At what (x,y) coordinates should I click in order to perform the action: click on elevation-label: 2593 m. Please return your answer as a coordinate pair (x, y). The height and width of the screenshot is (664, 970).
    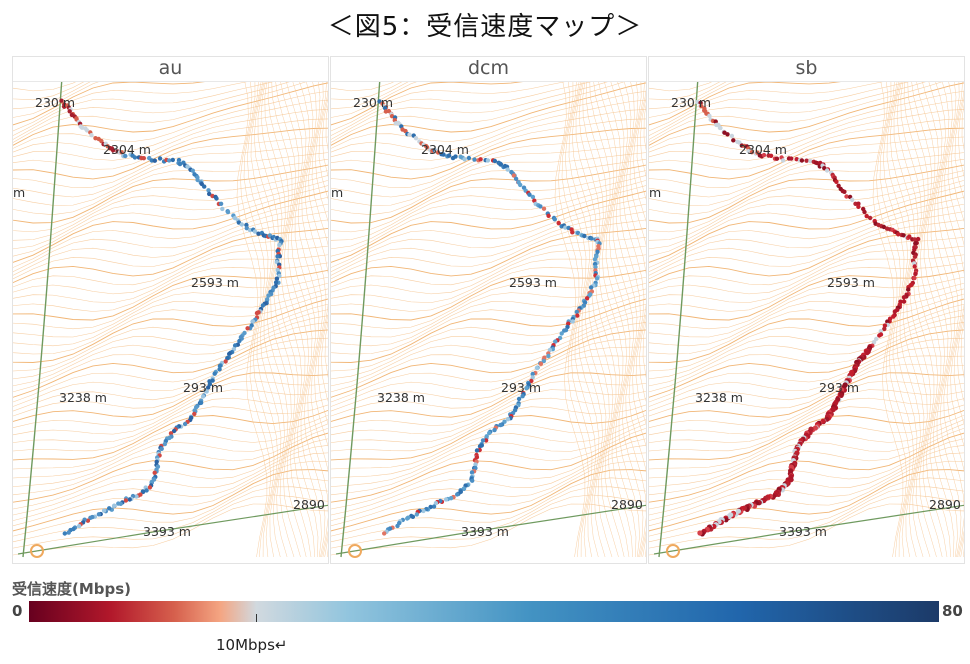
    Looking at the image, I should click on (215, 282).